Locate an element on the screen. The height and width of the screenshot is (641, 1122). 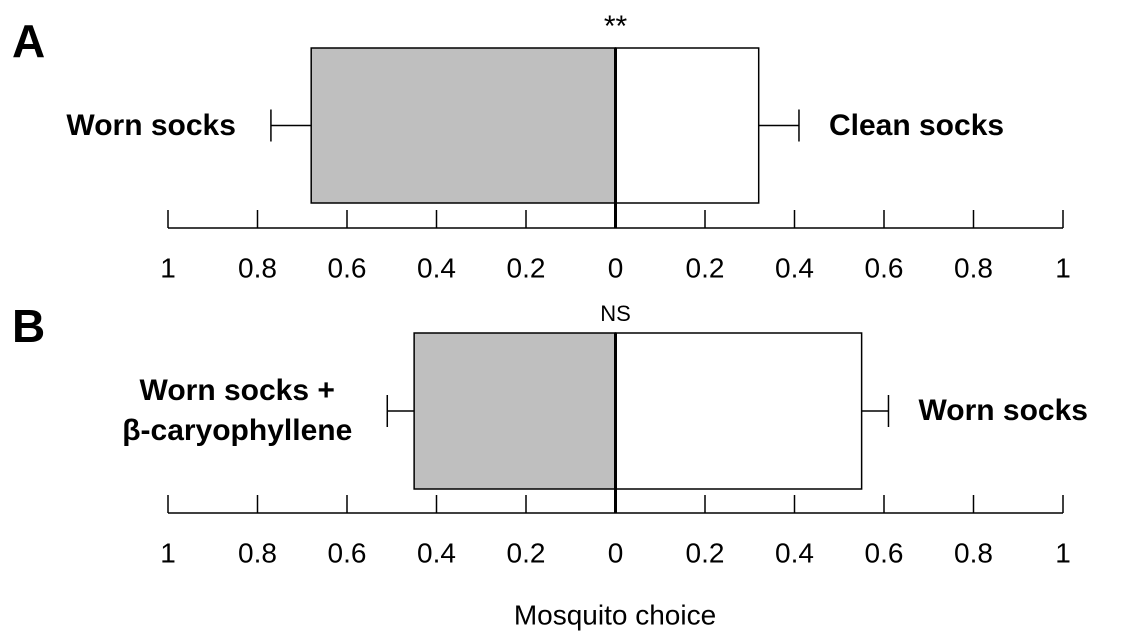
series-label: Worn socks + β-caryophyllene is located at coordinates (237, 410).